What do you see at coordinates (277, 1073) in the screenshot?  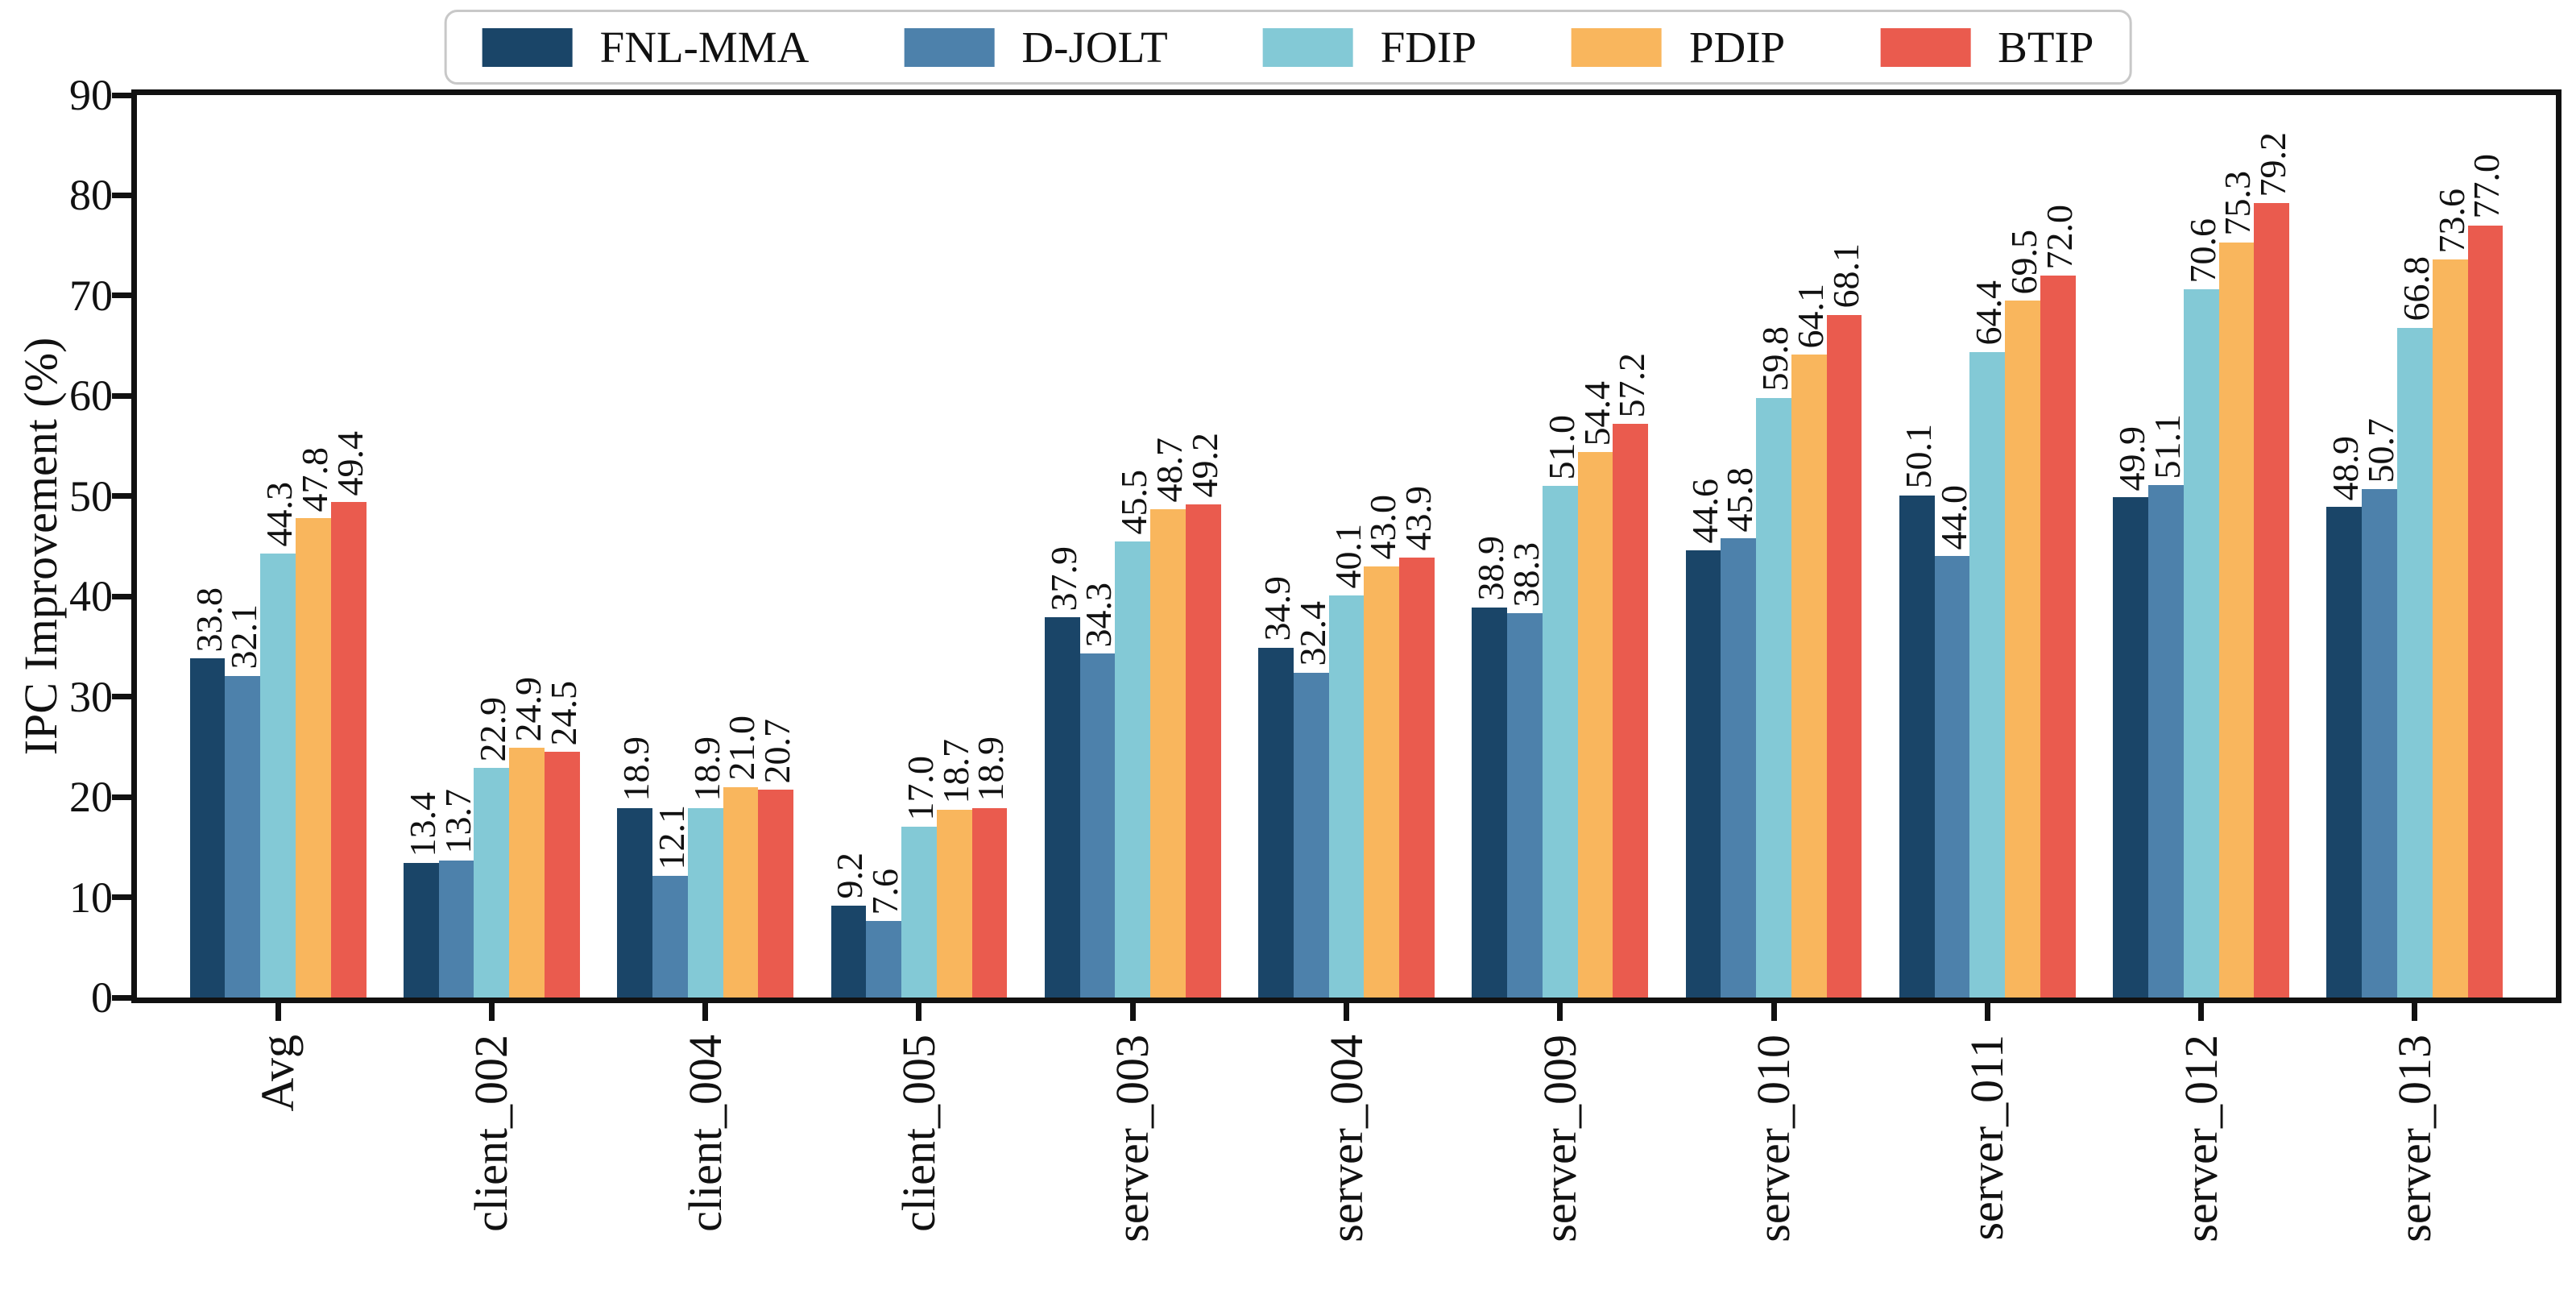 I see `x-tick-label: Avg` at bounding box center [277, 1073].